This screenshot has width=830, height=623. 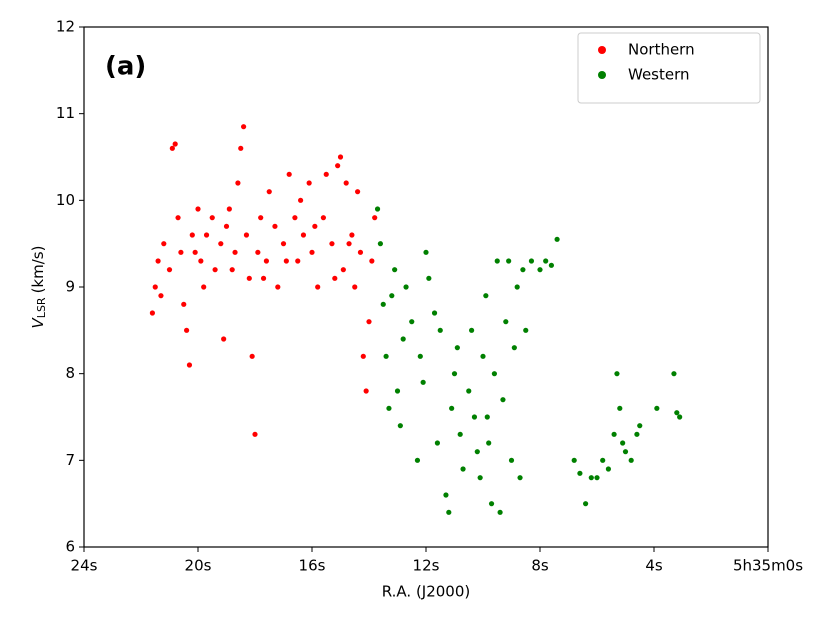 What do you see at coordinates (426, 566) in the screenshot?
I see `x-tick-label: 12s` at bounding box center [426, 566].